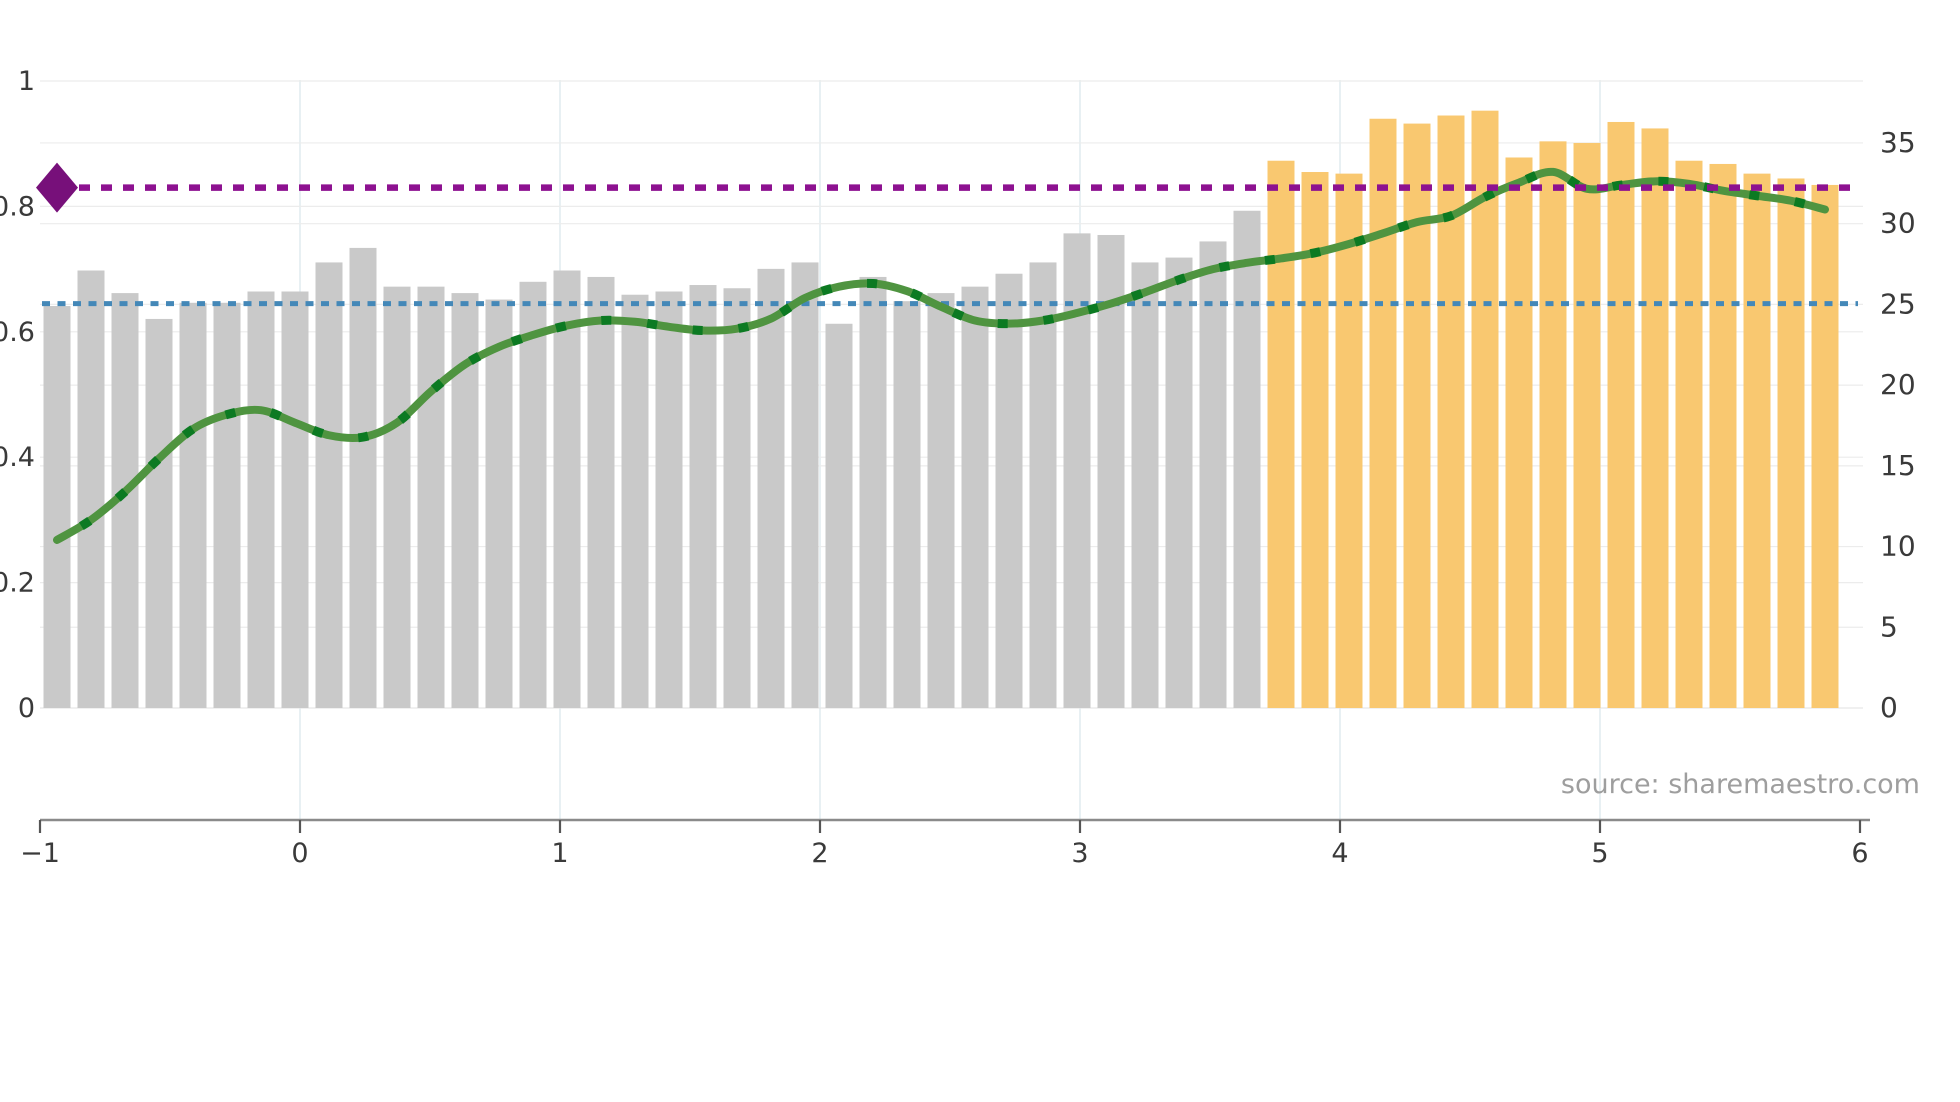 The height and width of the screenshot is (1102, 1960). Describe the element at coordinates (1898, 142) in the screenshot. I see `right-axis-tick-label: 35` at that location.